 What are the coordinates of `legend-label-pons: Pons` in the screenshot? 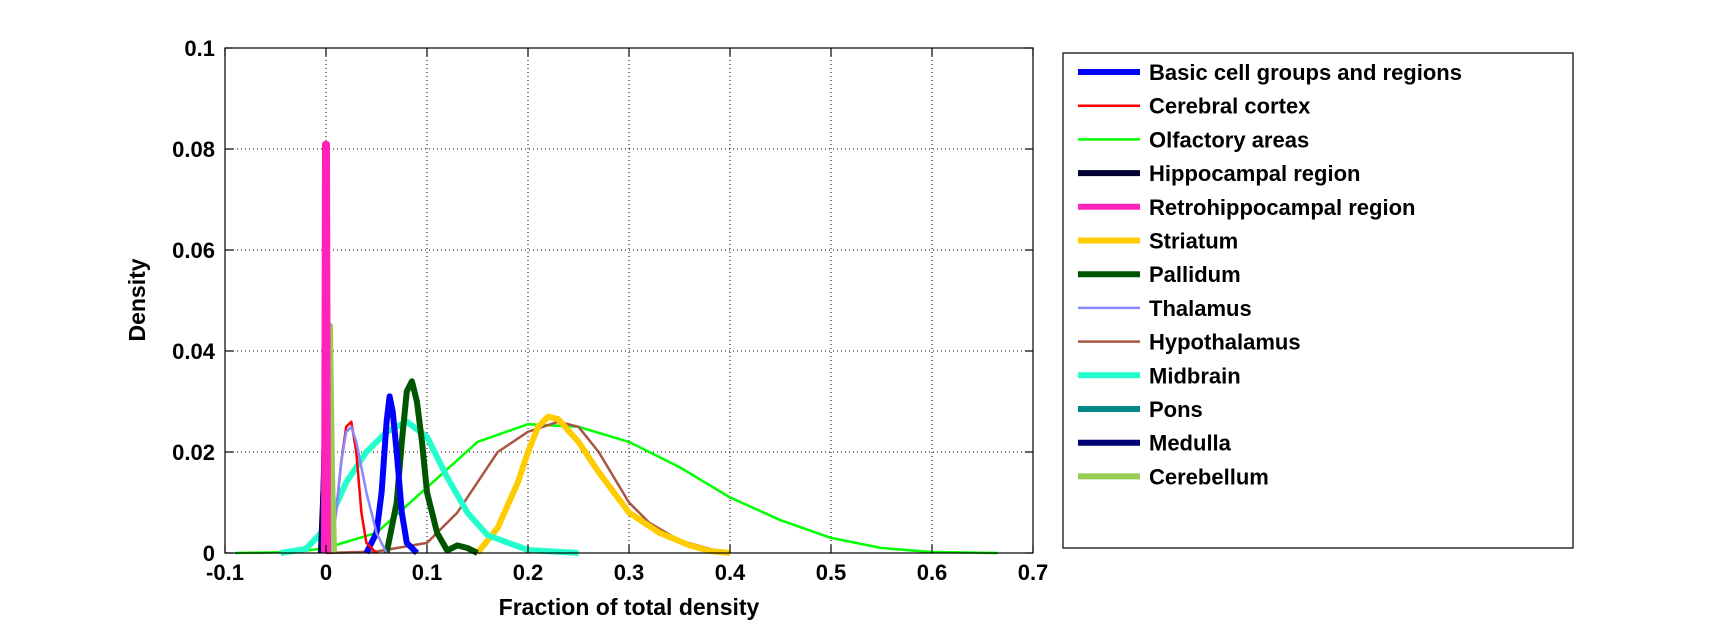 It's located at (1176, 409).